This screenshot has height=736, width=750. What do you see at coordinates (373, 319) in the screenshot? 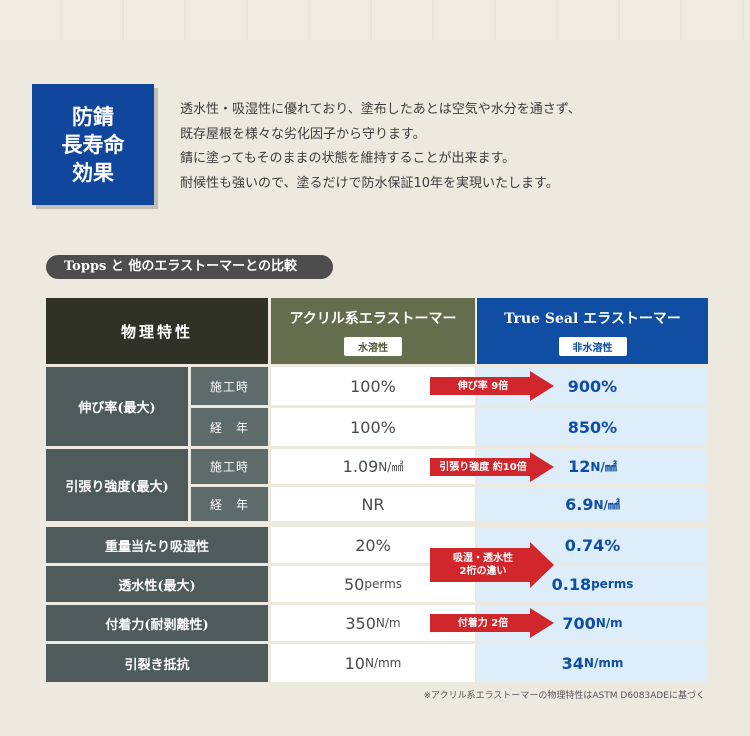
I see `header-acrylic-title: アクリル系エラストーマー` at bounding box center [373, 319].